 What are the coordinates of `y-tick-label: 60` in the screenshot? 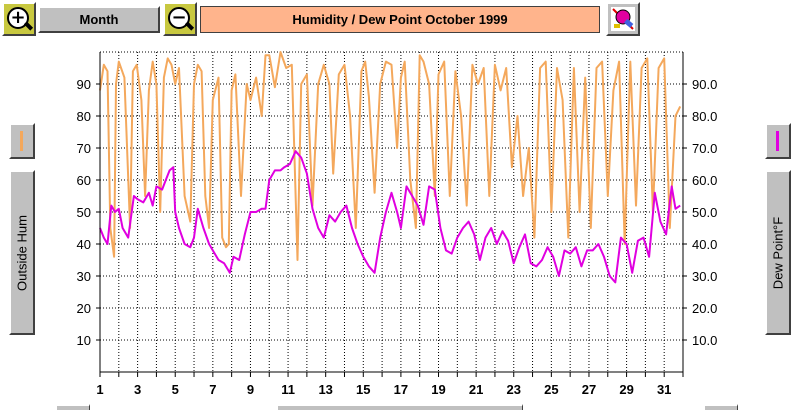 It's located at (84, 180).